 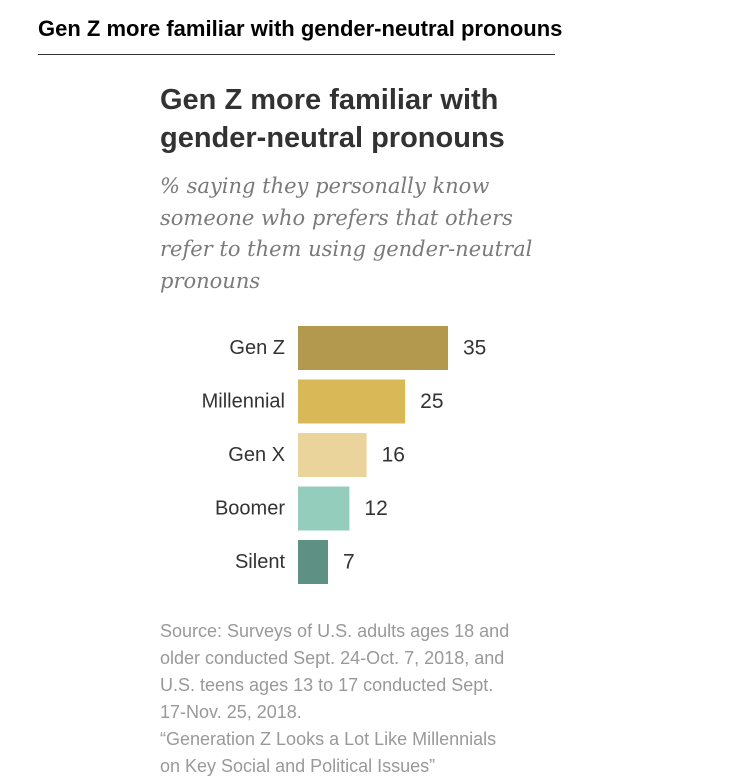 I want to click on chart-subtitle-line-1: % saying they personally know, so click(x=325, y=186).